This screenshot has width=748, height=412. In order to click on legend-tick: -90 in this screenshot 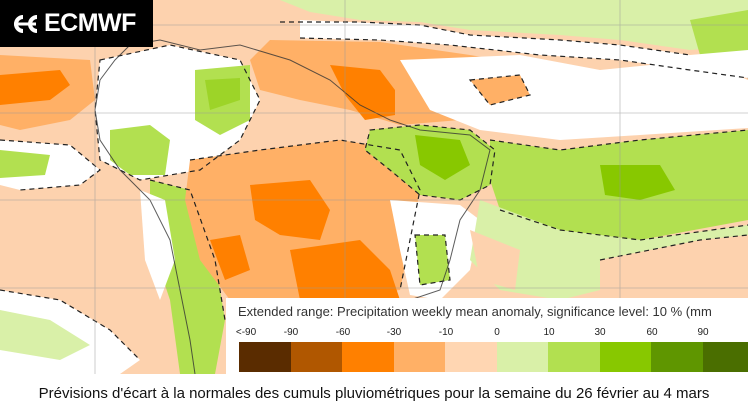, I will do `click(291, 332)`.